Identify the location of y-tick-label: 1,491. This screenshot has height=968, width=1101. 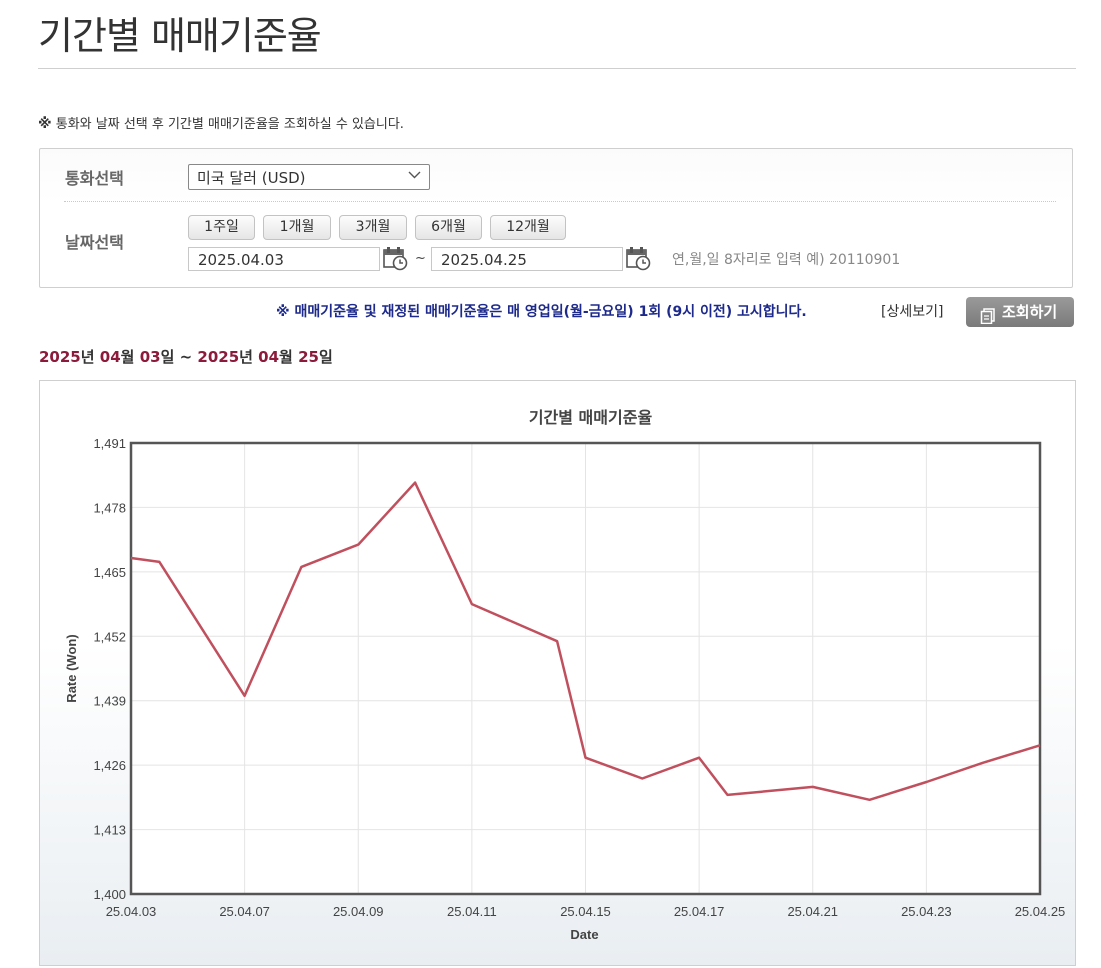
(109, 443).